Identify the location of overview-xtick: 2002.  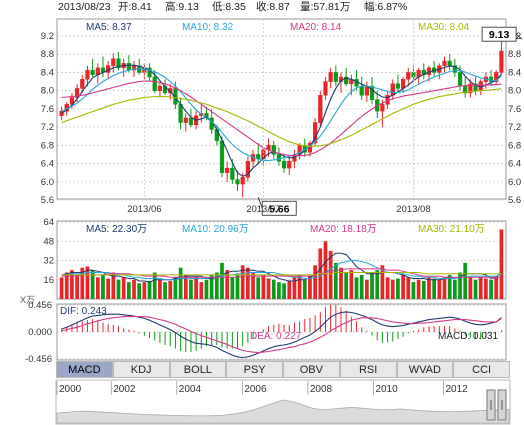
(124, 389).